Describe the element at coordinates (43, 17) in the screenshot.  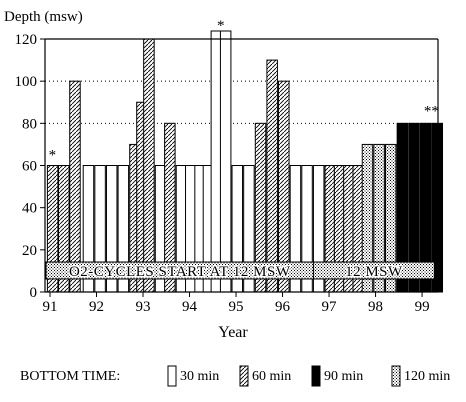
I see `y-axis-label: Depth (msw)` at that location.